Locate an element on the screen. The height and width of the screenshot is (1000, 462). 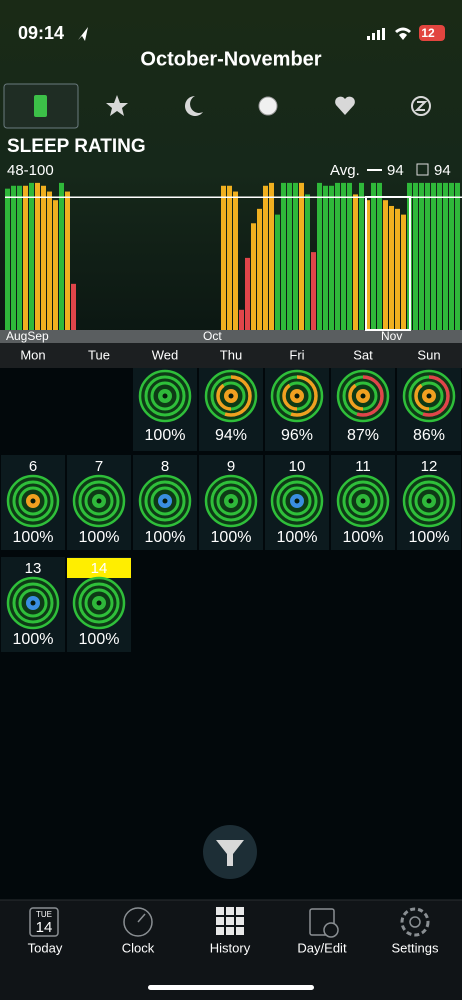
settings-tab-icon is located at coordinates (415, 922).